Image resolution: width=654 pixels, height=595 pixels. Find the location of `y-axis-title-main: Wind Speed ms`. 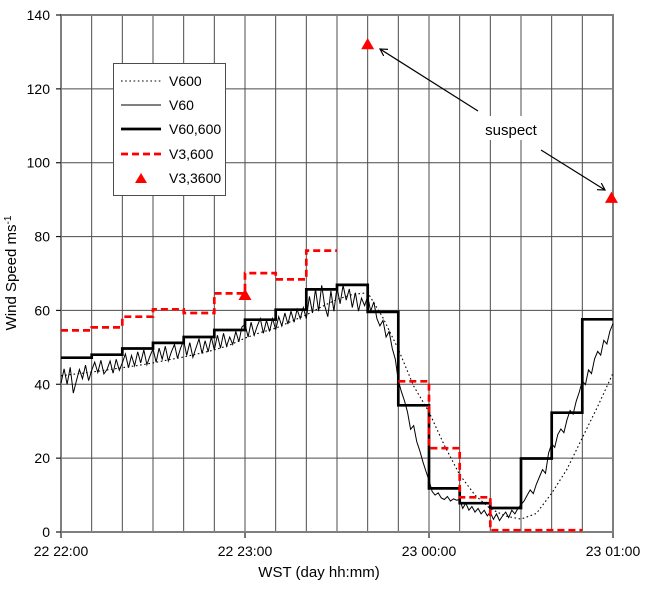

y-axis-title-main: Wind Speed ms is located at coordinates (11, 278).